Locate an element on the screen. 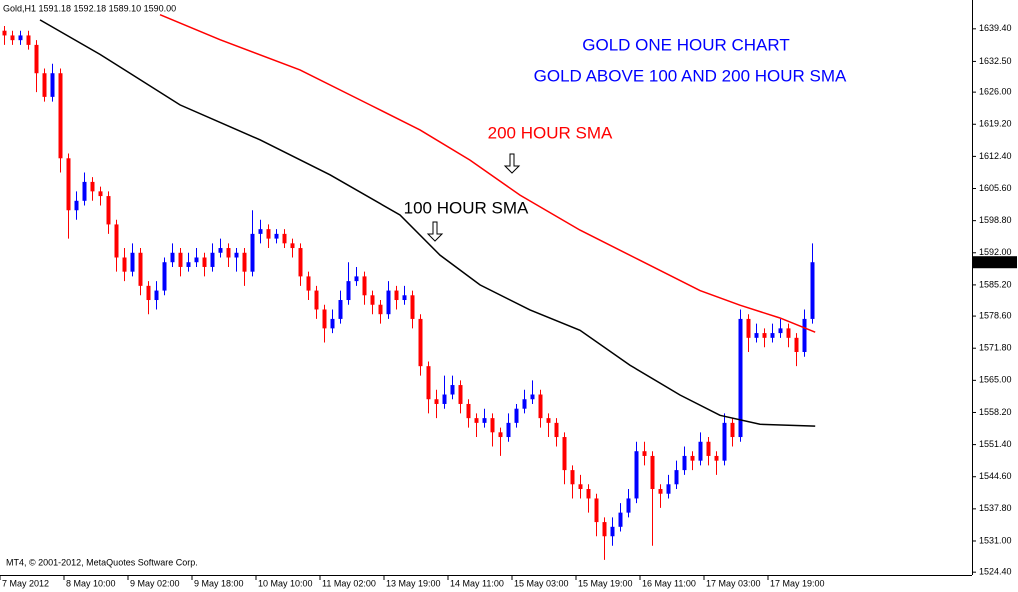 The image size is (1018, 592). y-tick-label: 1598.80 is located at coordinates (995, 220).